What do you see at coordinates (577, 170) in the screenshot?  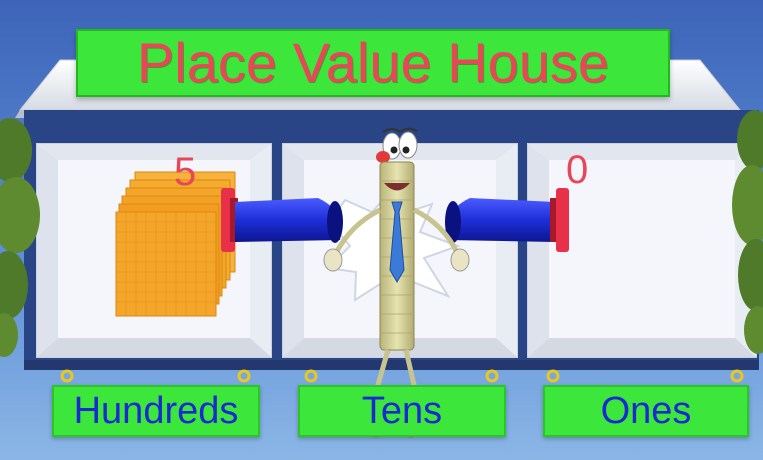 I see `ones-digit: 0` at bounding box center [577, 170].